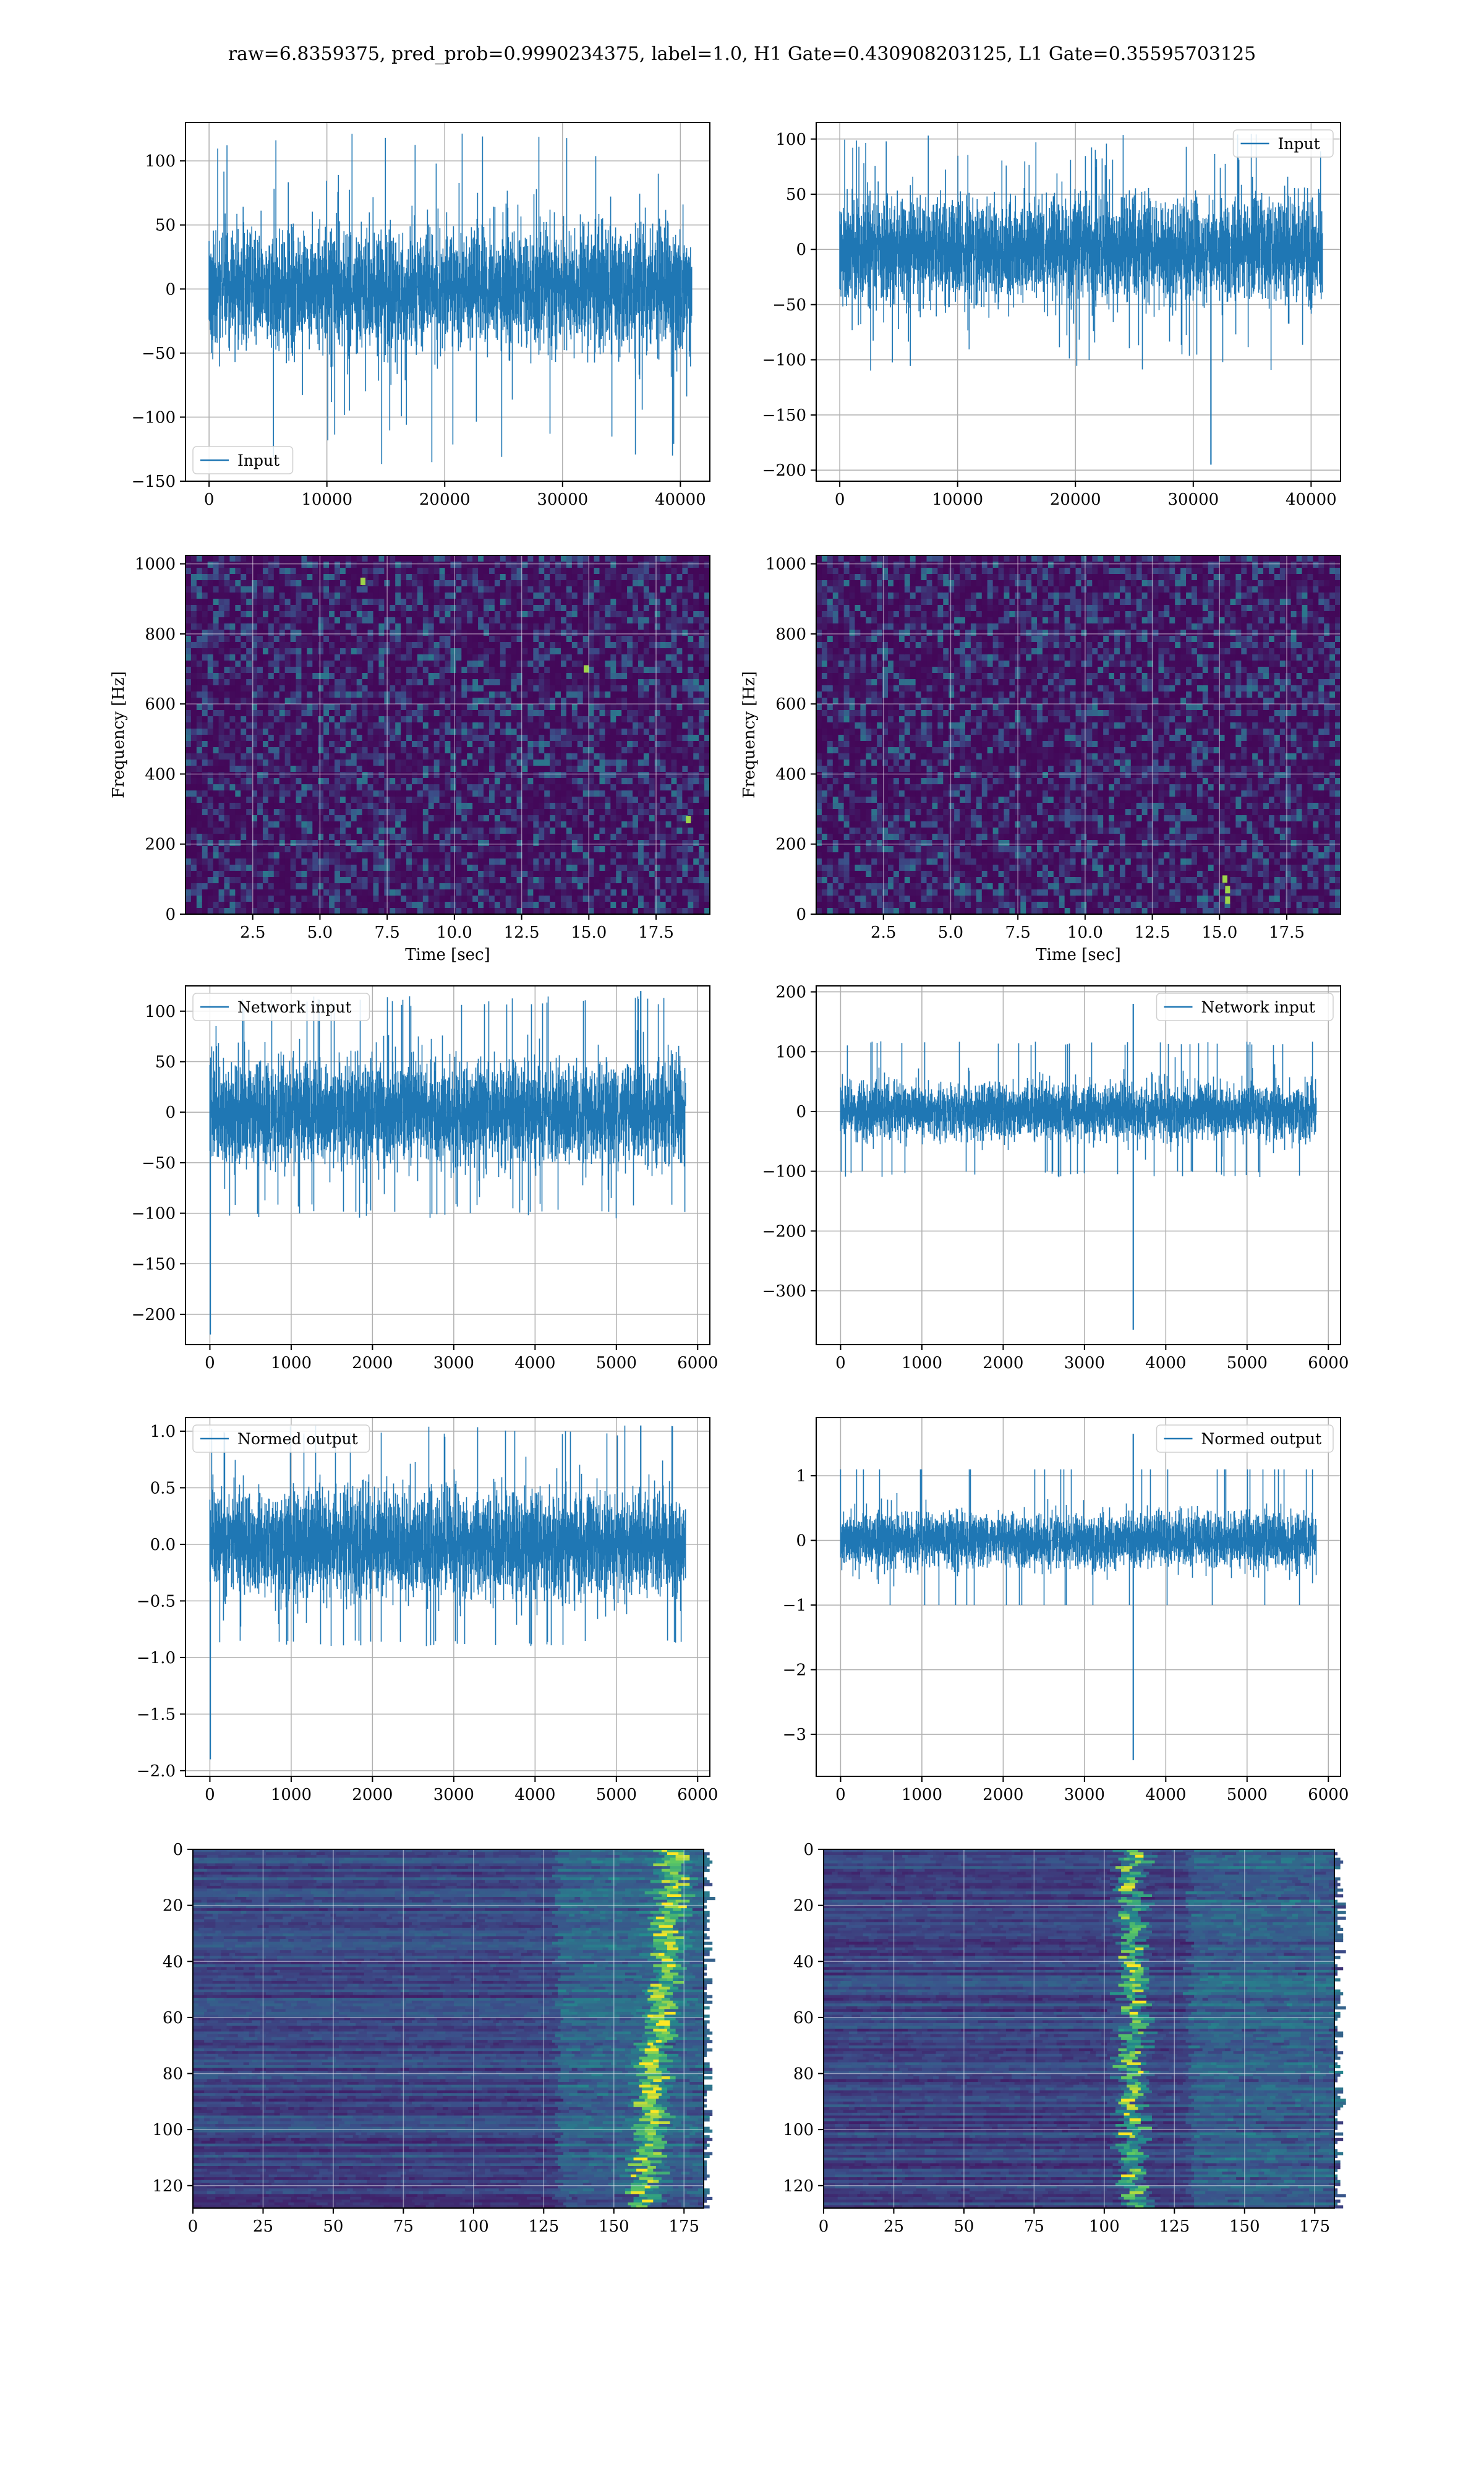 This screenshot has width=1484, height=2474. What do you see at coordinates (790, 634) in the screenshot?
I see `y-tick-label: 800` at bounding box center [790, 634].